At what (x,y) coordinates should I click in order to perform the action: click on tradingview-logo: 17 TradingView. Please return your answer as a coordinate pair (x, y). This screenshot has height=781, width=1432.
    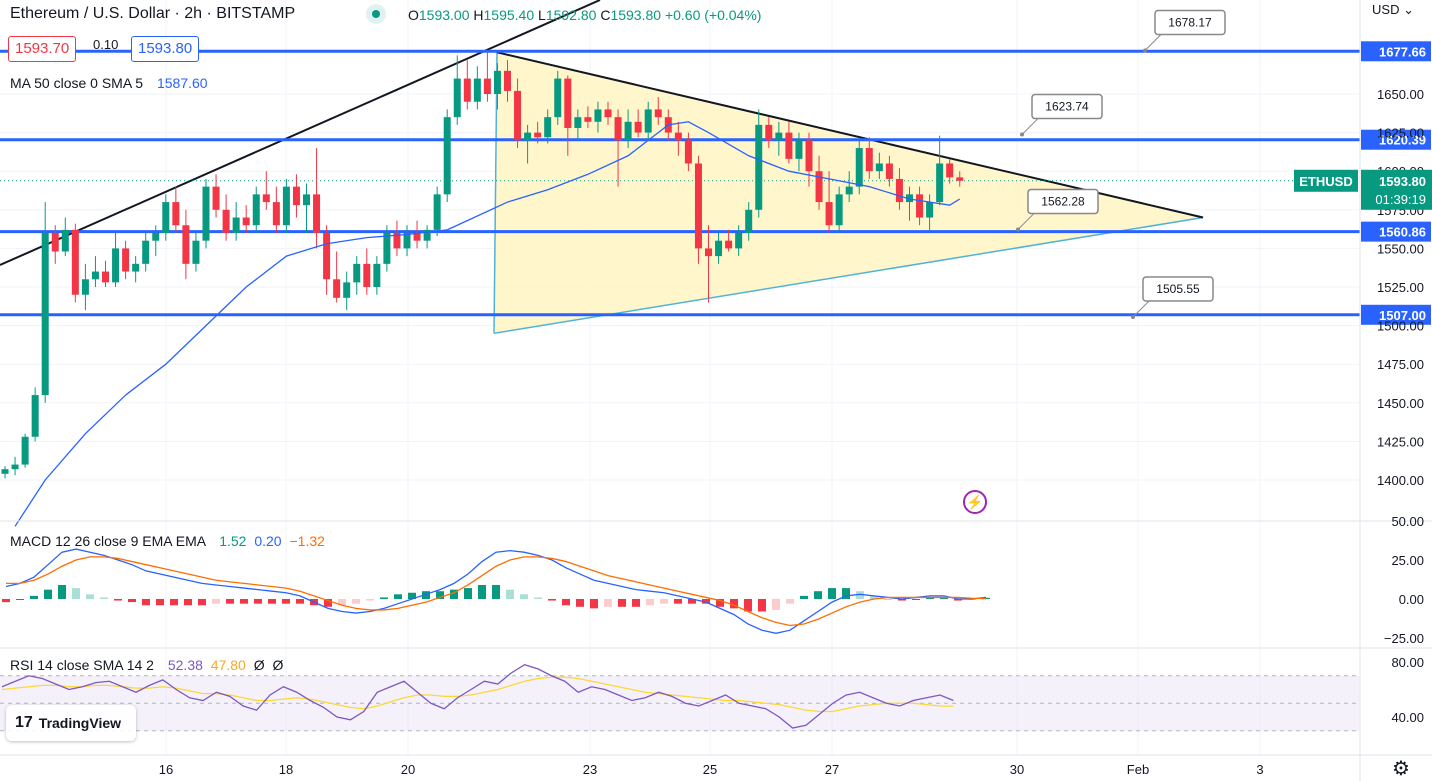
    Looking at the image, I should click on (71, 723).